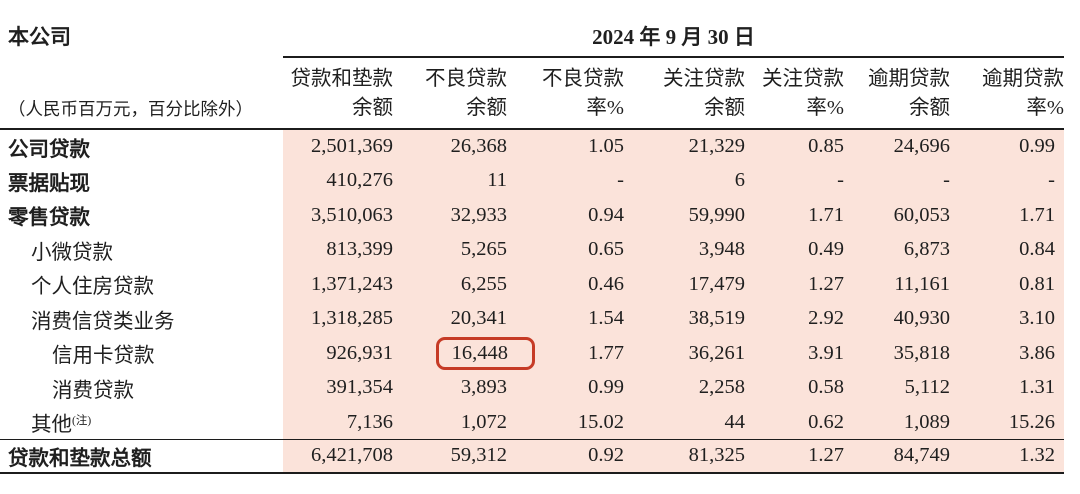  What do you see at coordinates (338, 284) in the screenshot?
I see `cell-loans-balance: 1,371,243` at bounding box center [338, 284].